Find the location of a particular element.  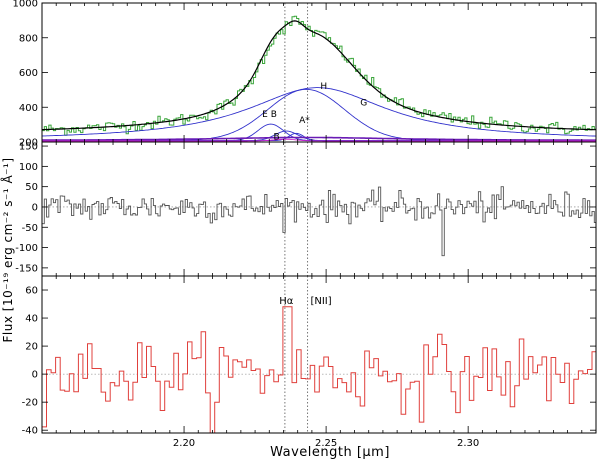

y-tick-label: 800 is located at coordinates (28, 38).